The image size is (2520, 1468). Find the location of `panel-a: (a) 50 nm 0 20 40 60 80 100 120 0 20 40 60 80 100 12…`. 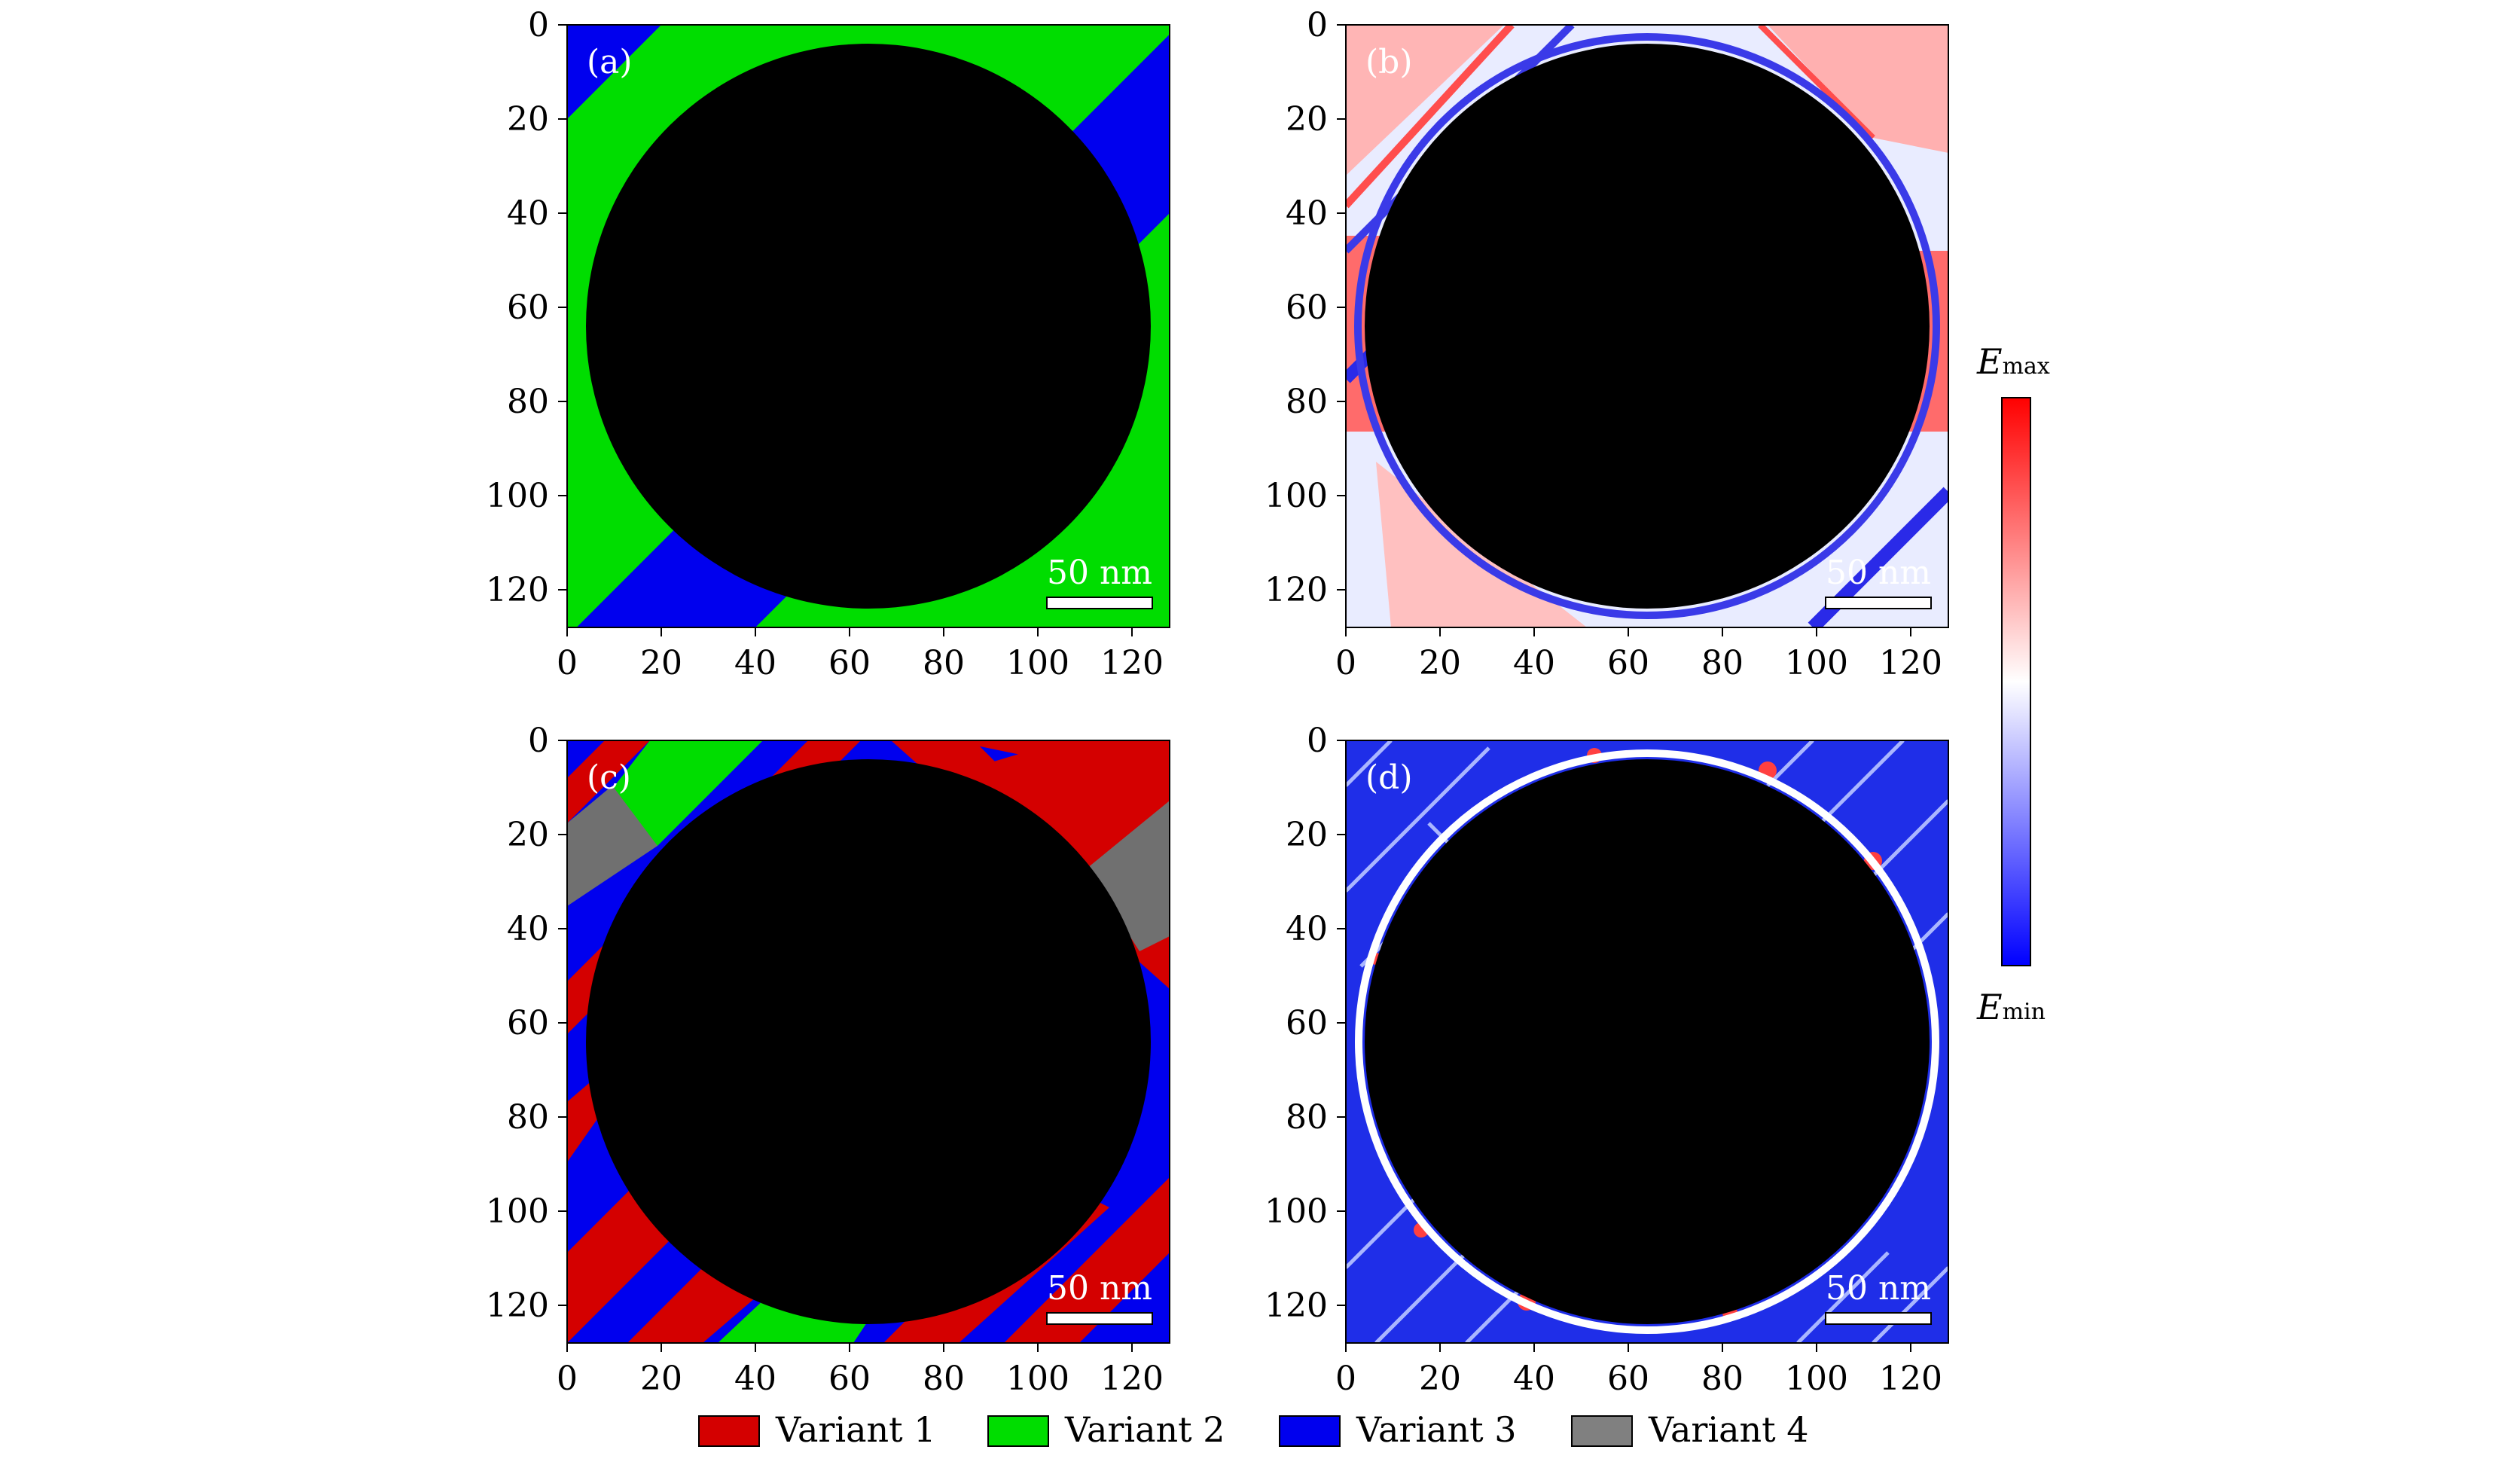

panel-a: (a) 50 nm 0 20 40 60 80 100 120 0 20 40 60 80 100 12… is located at coordinates (828, 344).